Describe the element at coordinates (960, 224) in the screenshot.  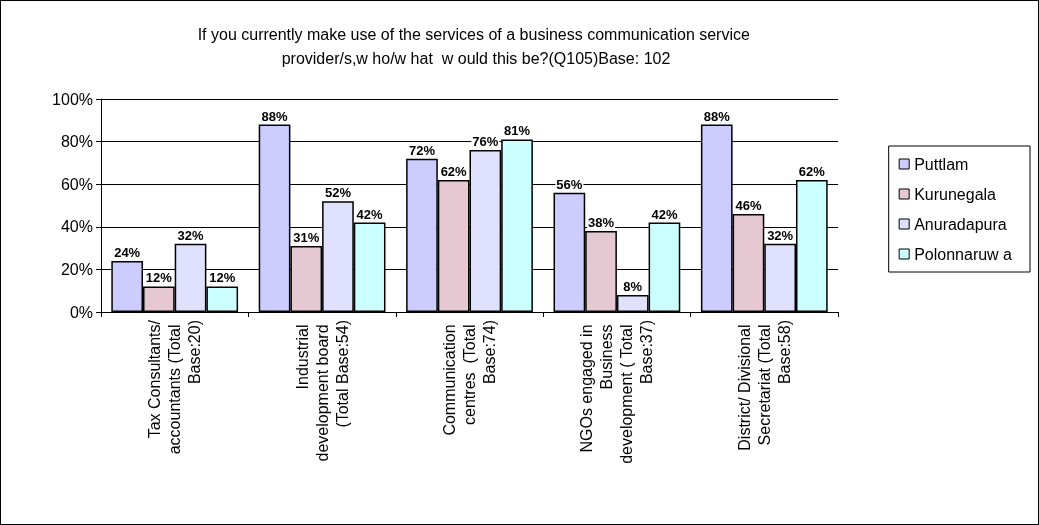
I see `legend-label: Anuradapura` at that location.